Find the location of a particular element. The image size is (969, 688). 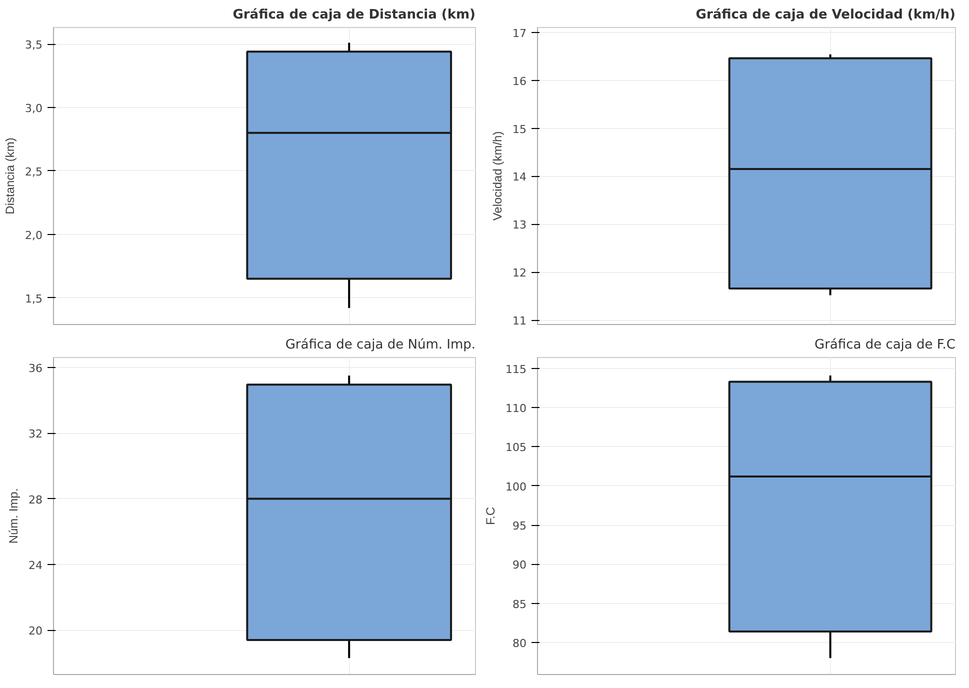

y-tick-label: 100 is located at coordinates (516, 487).